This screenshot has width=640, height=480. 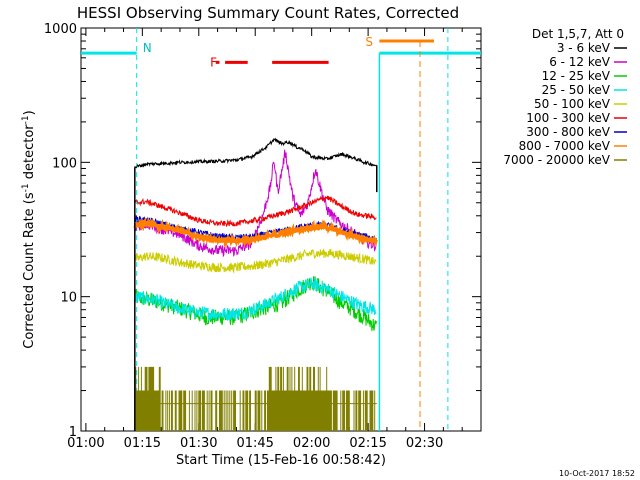 I want to click on legend-entry-label: 7000 - 20000 keV, so click(x=556, y=160).